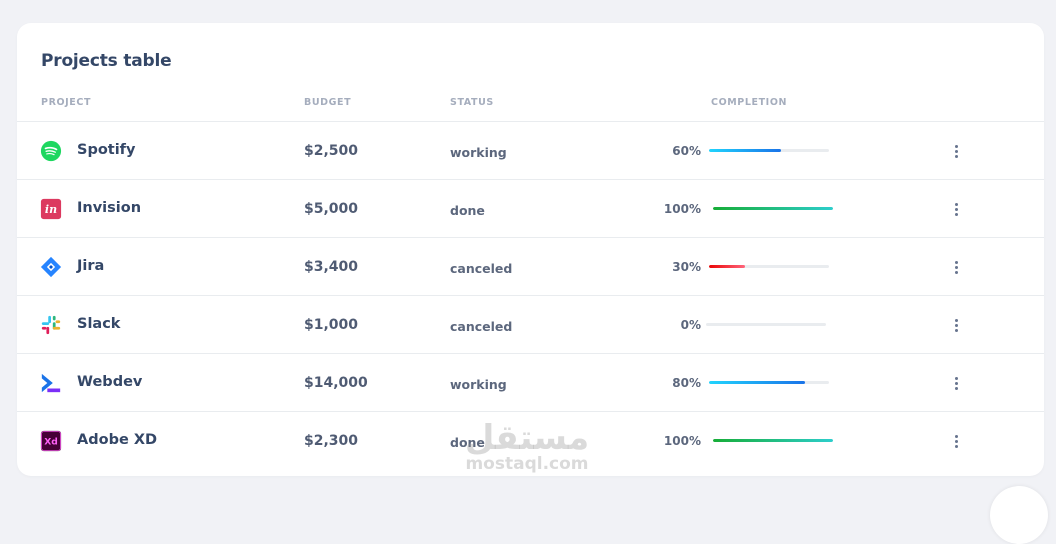  Describe the element at coordinates (106, 61) in the screenshot. I see `card-title: Projects table` at that location.